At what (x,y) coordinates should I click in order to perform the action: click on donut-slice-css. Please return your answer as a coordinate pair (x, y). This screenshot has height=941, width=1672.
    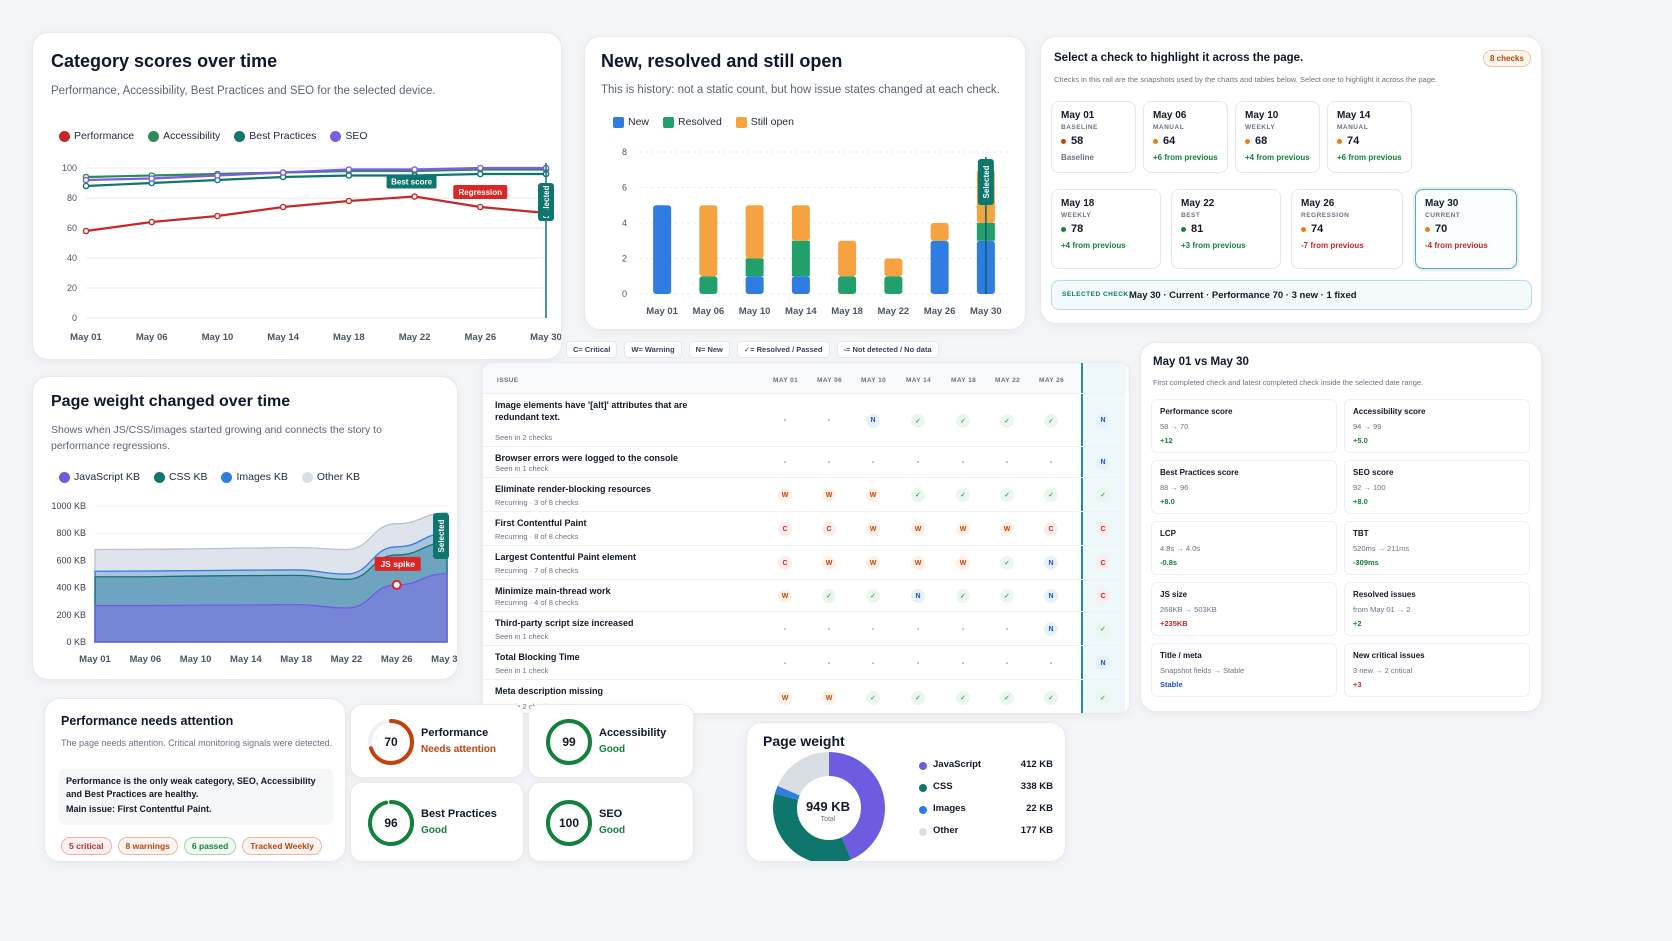
    Looking at the image, I should click on (829, 806).